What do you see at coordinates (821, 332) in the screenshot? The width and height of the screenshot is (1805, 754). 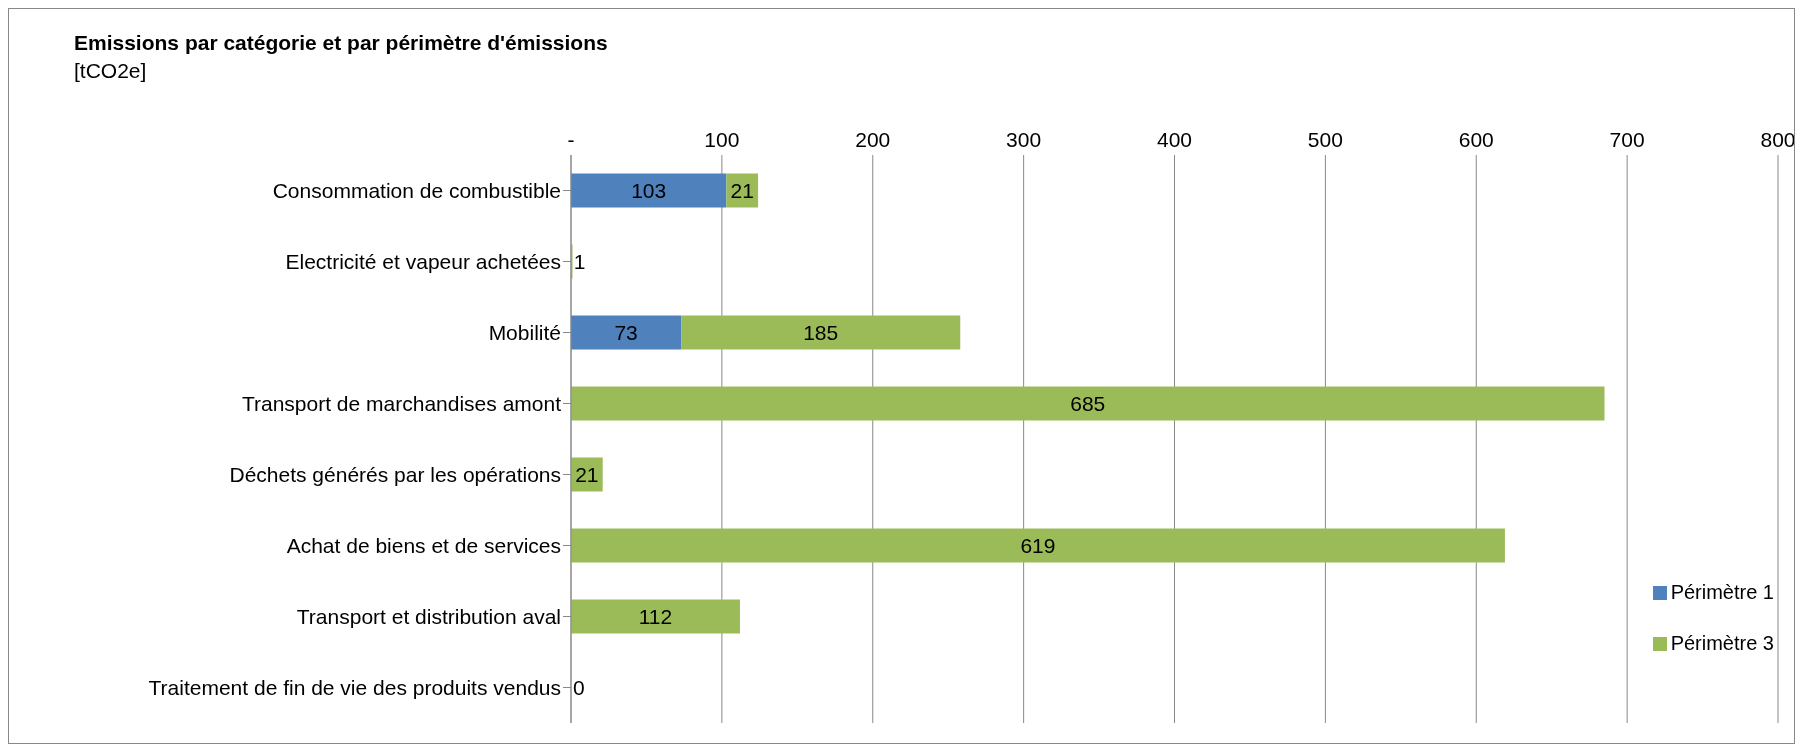 I see `data-label: 185` at bounding box center [821, 332].